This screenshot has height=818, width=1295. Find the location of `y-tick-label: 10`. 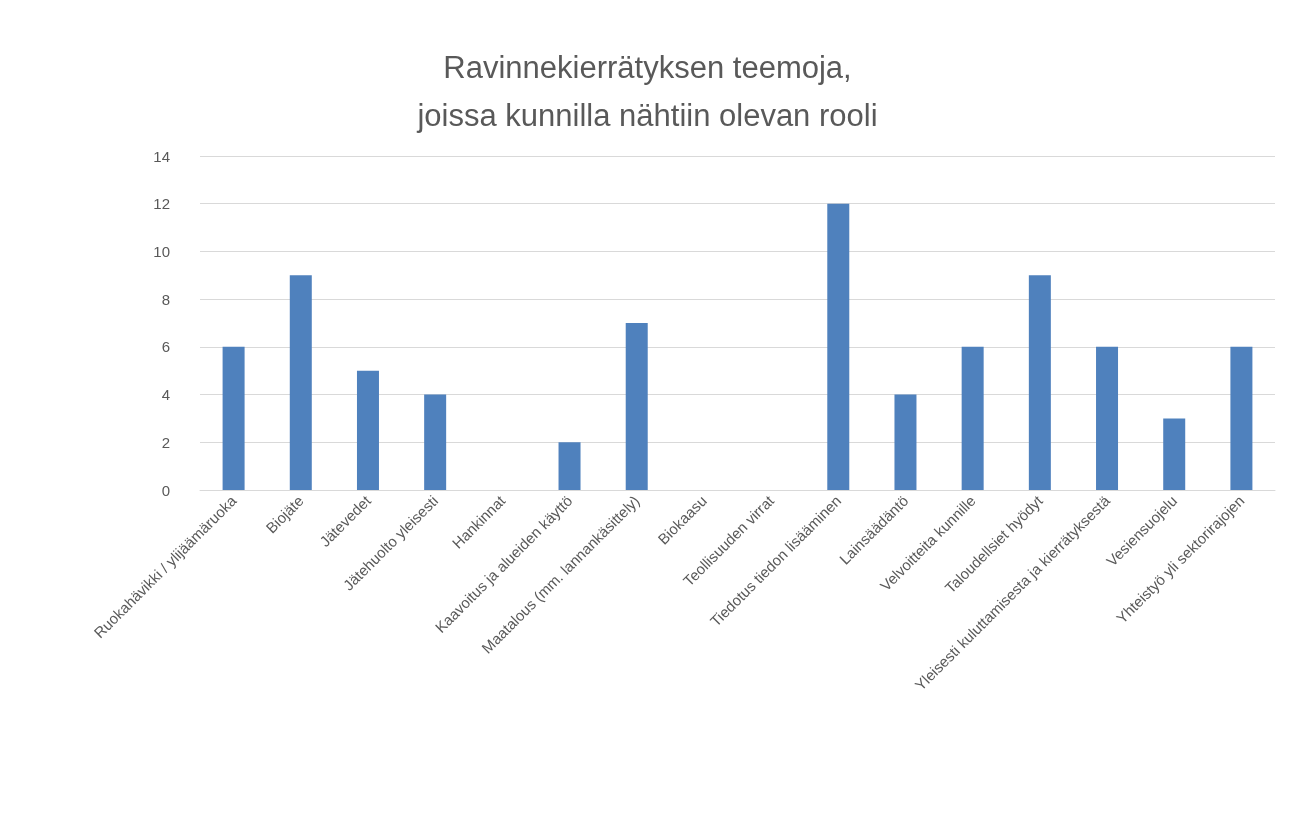

y-tick-label: 10 is located at coordinates (161, 251).